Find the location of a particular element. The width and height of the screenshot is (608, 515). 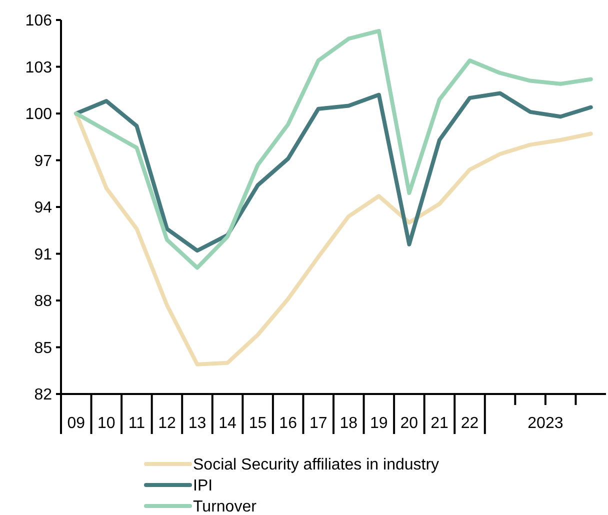

x-tick-label: 12 is located at coordinates (167, 423).